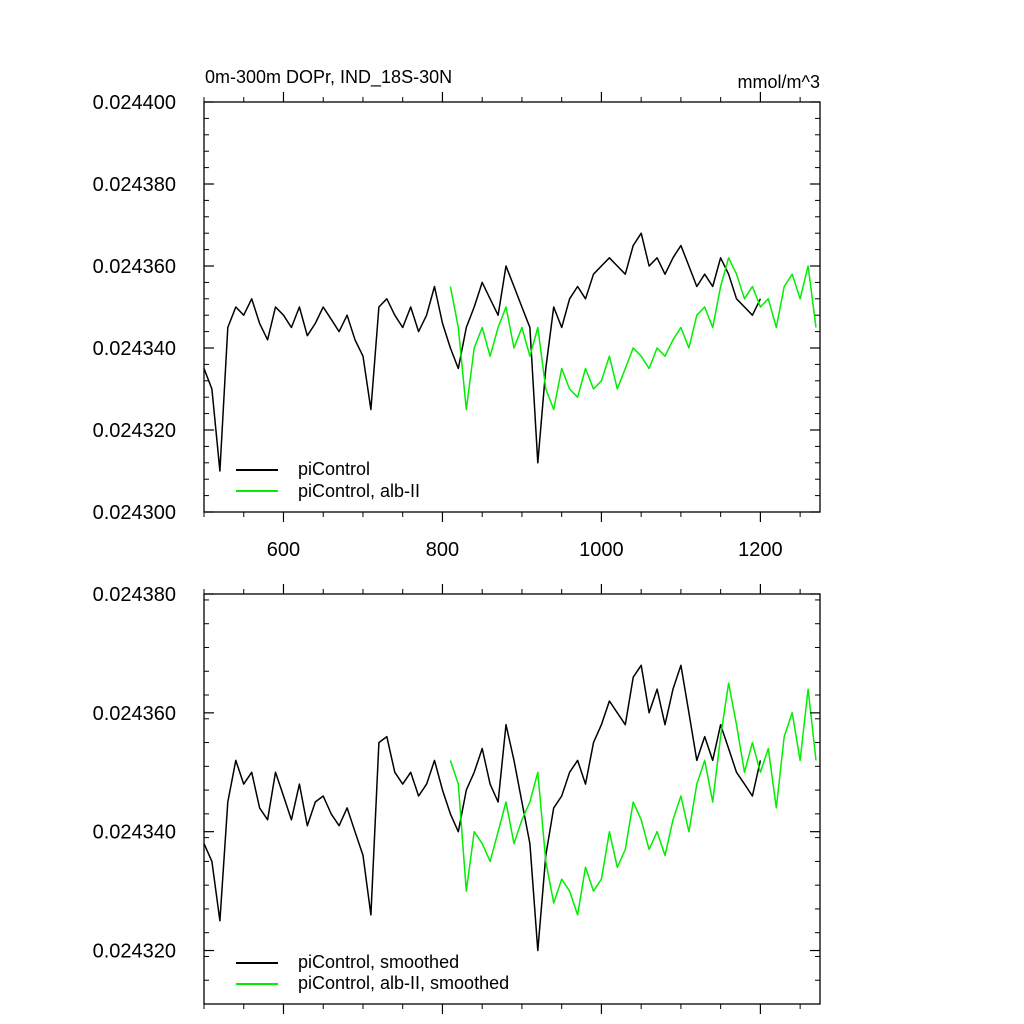 The width and height of the screenshot is (1024, 1024). What do you see at coordinates (403, 983) in the screenshot?
I see `legend-label-alb-ii-smoothed: piControl, alb-II, smoothed` at bounding box center [403, 983].